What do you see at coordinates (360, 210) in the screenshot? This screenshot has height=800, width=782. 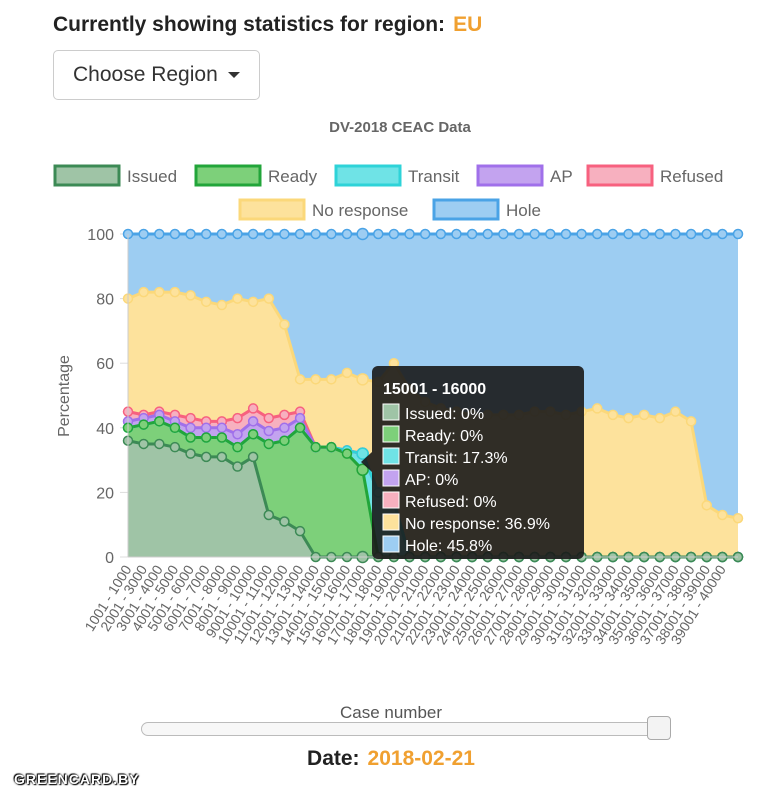 I see `legend-label-no-response: No response` at bounding box center [360, 210].